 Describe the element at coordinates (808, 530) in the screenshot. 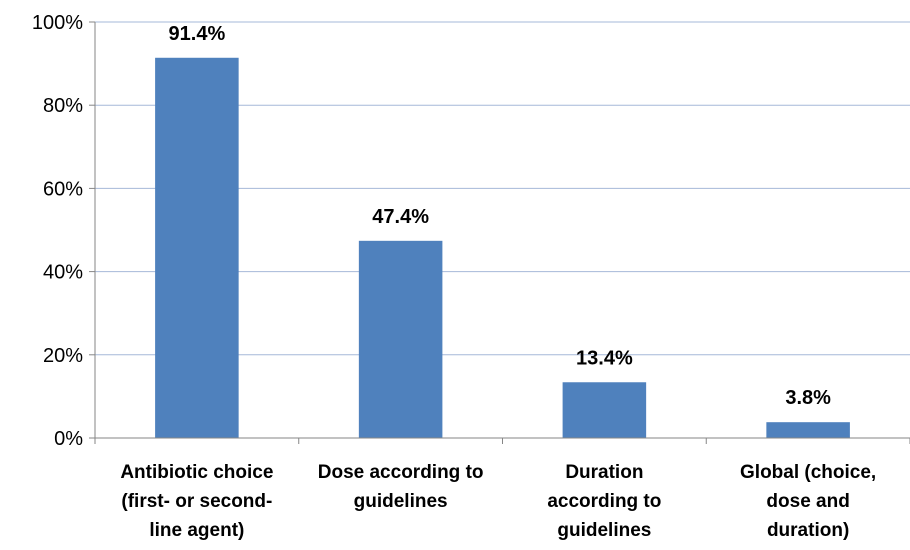

I see `x-tick-label: duration)` at that location.